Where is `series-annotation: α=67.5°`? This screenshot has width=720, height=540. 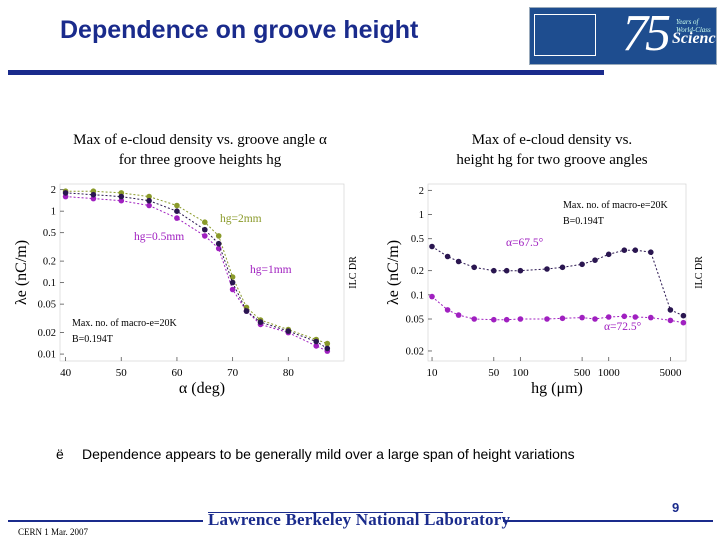 series-annotation: α=67.5° is located at coordinates (525, 243).